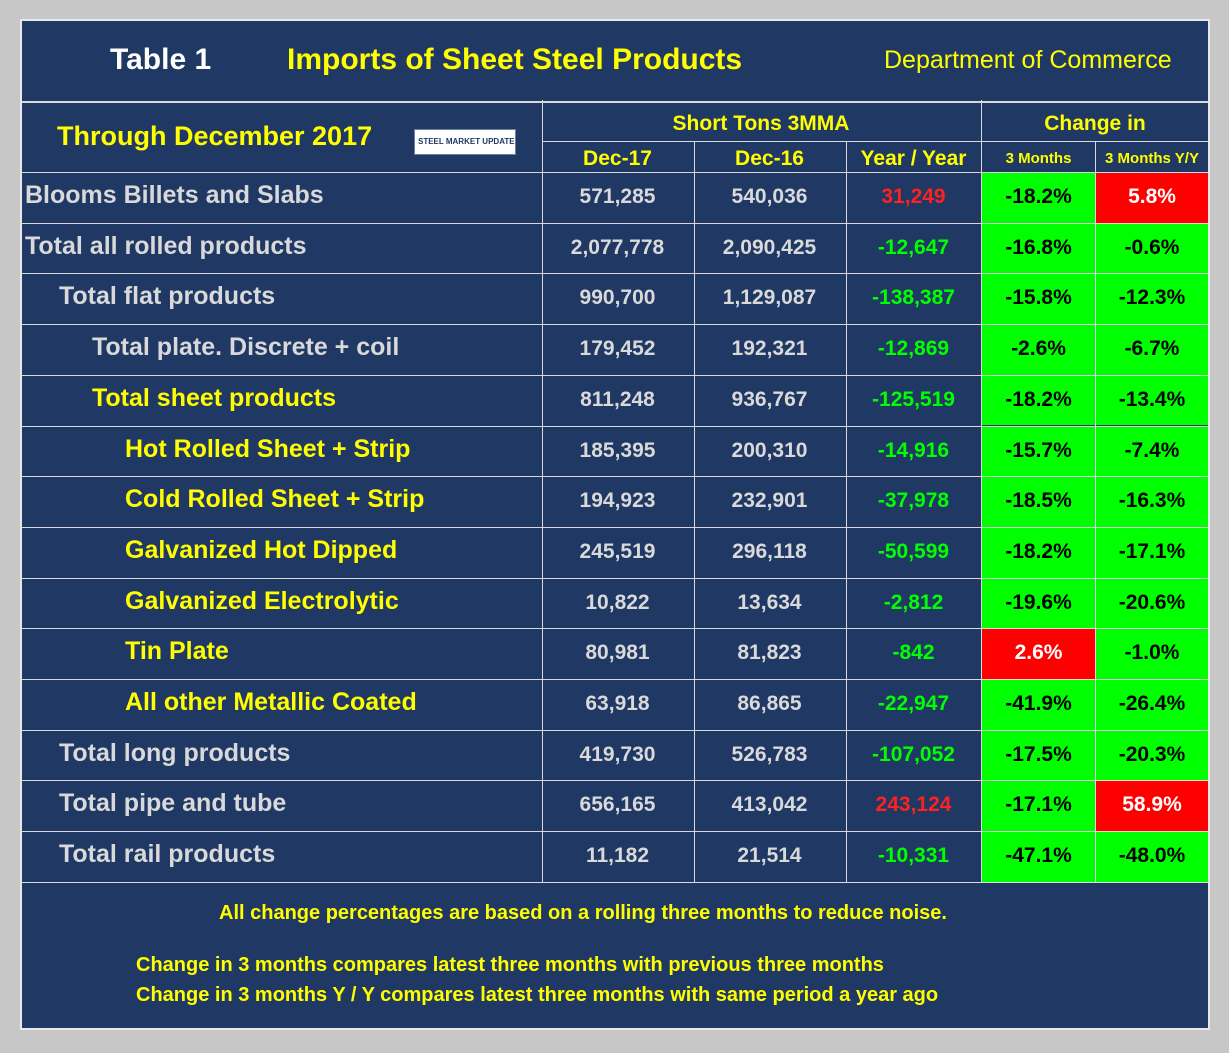  Describe the element at coordinates (617, 158) in the screenshot. I see `col-header-dec17: Dec-17` at that location.